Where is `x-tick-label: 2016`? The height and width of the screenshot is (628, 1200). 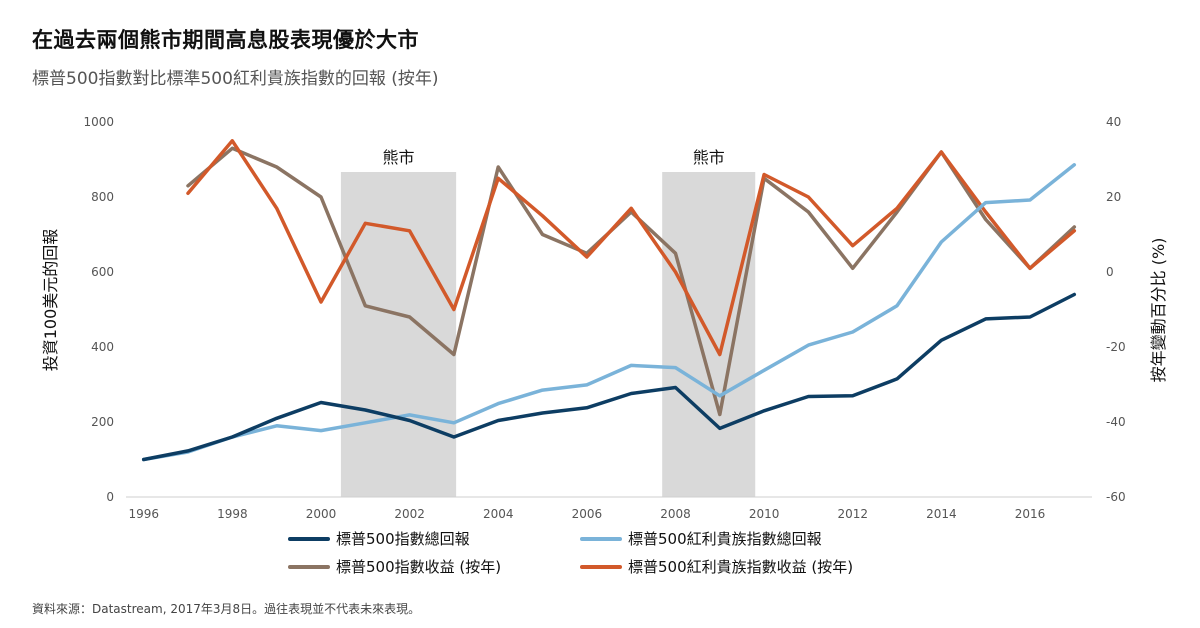
x-tick-label: 2016 is located at coordinates (1030, 514).